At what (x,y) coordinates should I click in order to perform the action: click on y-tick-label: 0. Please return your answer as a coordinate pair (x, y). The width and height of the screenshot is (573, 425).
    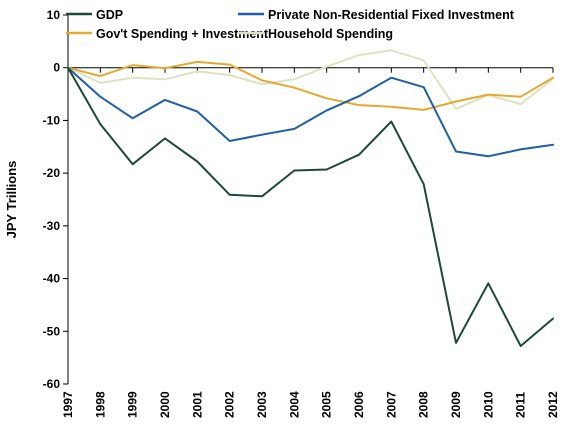
    Looking at the image, I should click on (56, 68).